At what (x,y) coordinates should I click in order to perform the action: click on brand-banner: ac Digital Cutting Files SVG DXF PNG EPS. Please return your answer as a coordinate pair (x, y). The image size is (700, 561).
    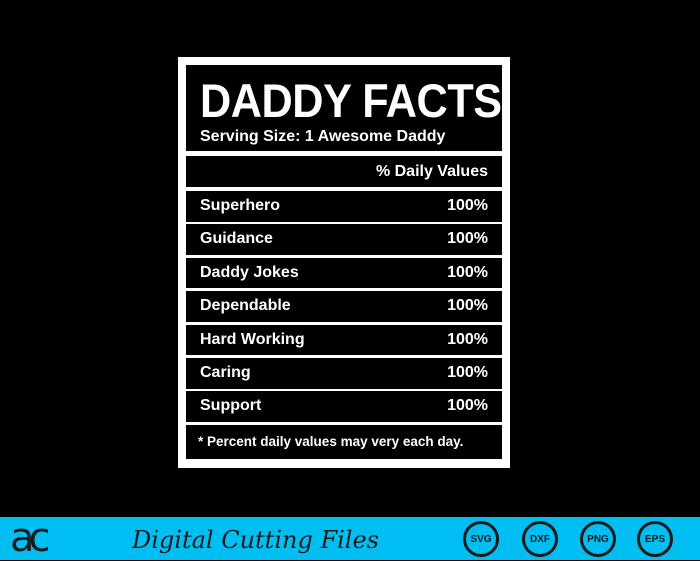
    Looking at the image, I should click on (350, 538).